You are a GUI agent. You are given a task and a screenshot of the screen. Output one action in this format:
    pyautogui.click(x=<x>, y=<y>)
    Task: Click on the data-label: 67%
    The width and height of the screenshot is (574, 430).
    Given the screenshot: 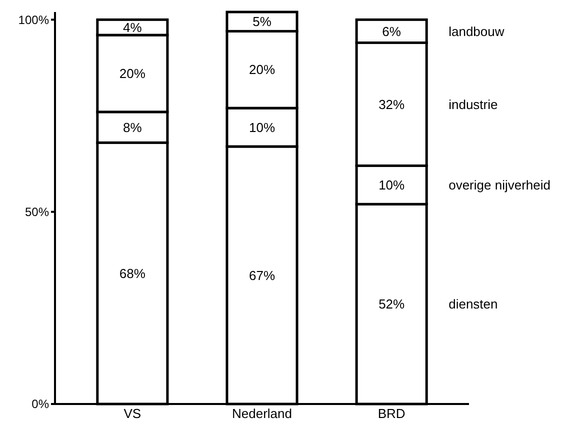 What is the action you would take?
    pyautogui.click(x=262, y=275)
    